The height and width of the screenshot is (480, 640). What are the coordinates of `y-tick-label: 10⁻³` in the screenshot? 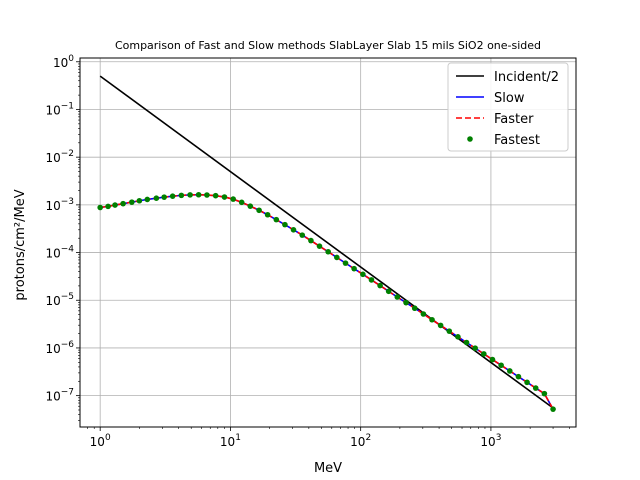 It's located at (59, 205).